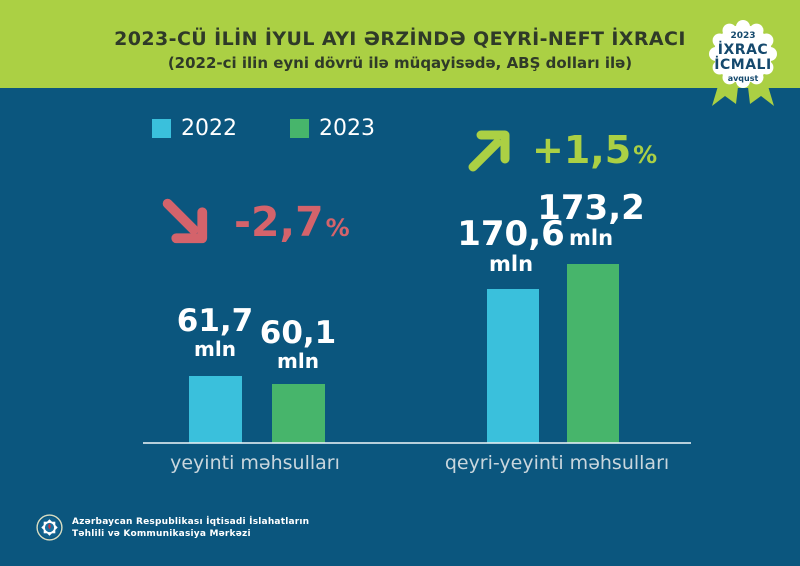  I want to click on badge-month: avqust, so click(743, 78).